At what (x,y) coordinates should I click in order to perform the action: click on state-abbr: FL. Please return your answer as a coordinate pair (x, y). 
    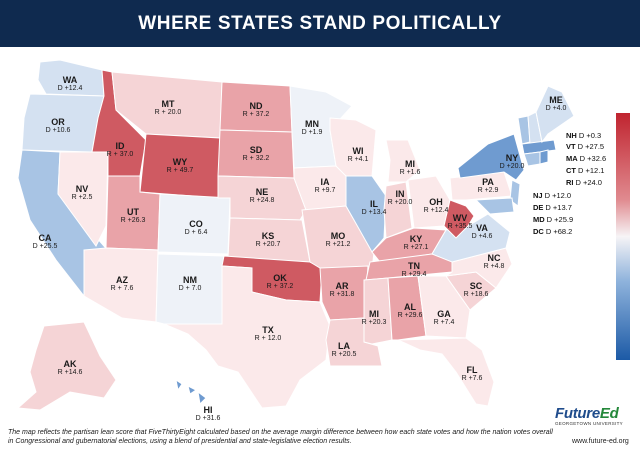
    Looking at the image, I should click on (472, 369).